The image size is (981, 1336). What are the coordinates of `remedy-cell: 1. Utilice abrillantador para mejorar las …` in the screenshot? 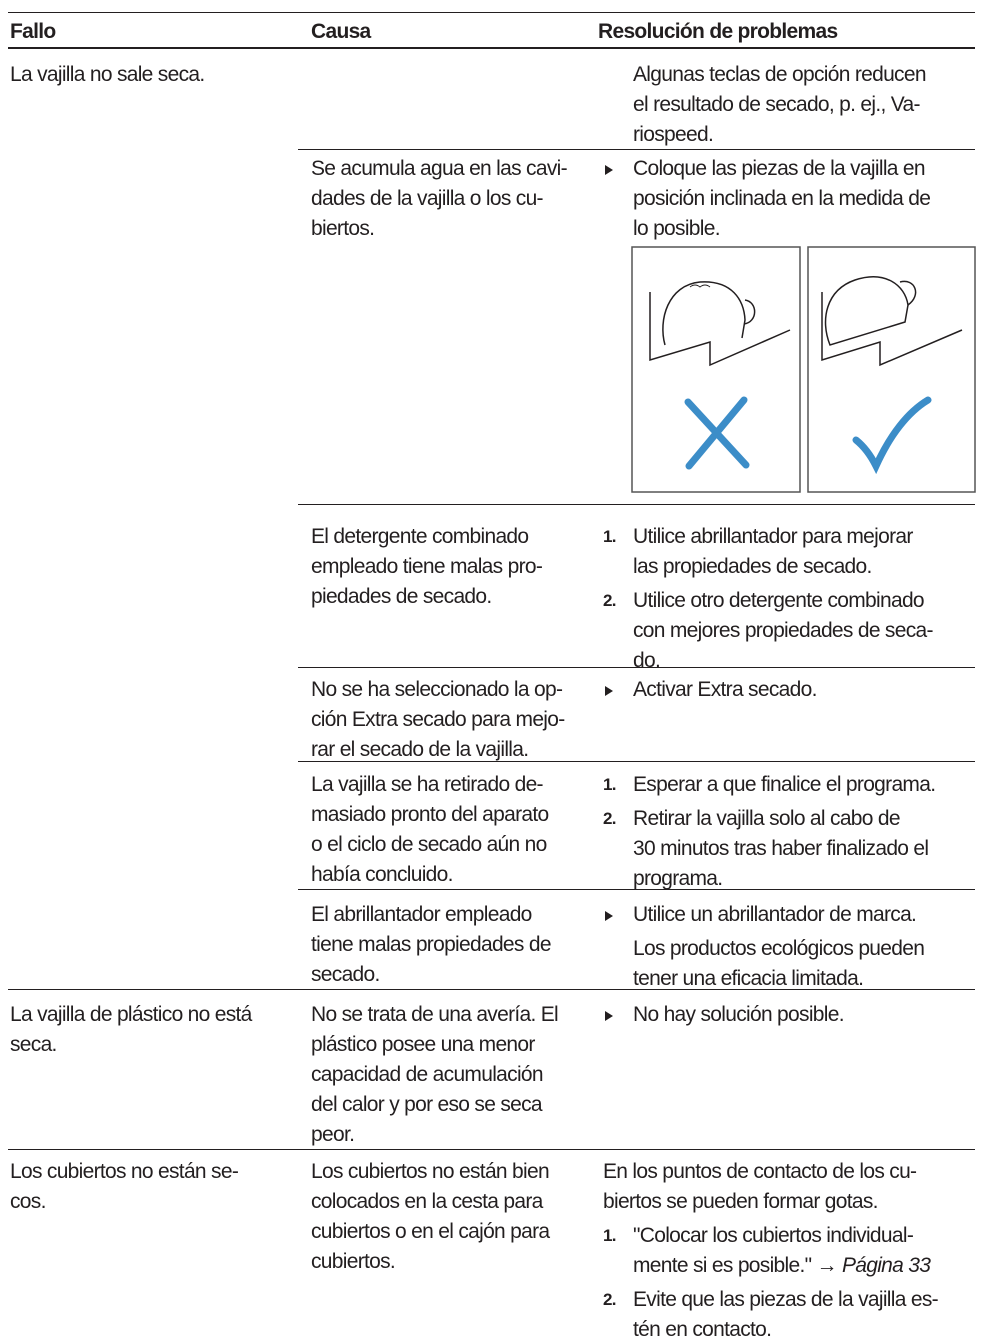 It's located at (765, 601).